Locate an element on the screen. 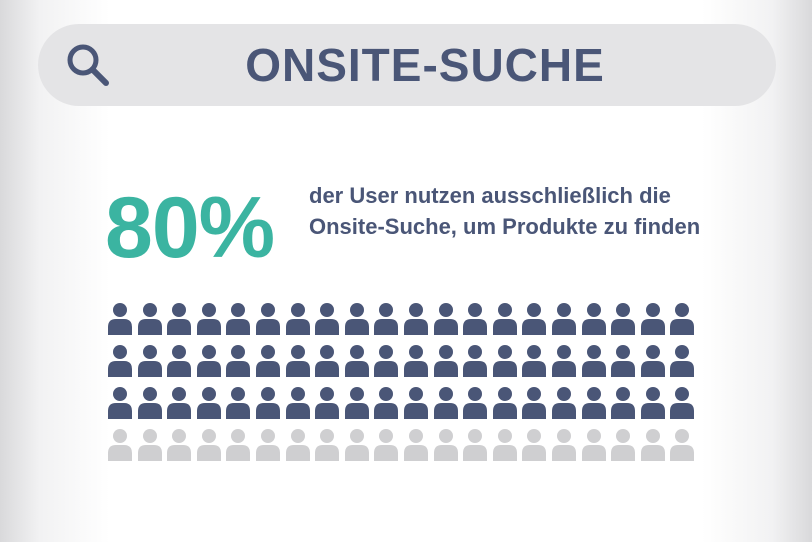  search-bar: ONSITE-SUCHE is located at coordinates (407, 65).